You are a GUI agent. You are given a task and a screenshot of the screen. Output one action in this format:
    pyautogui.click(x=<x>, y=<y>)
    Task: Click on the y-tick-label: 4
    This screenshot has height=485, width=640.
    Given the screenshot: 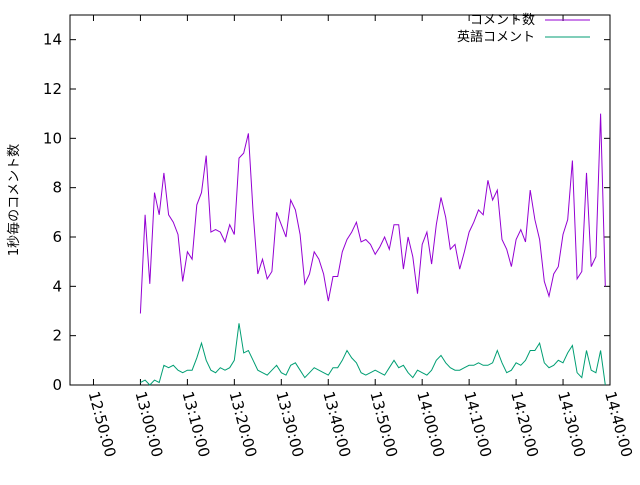 What is the action you would take?
    pyautogui.click(x=57, y=286)
    